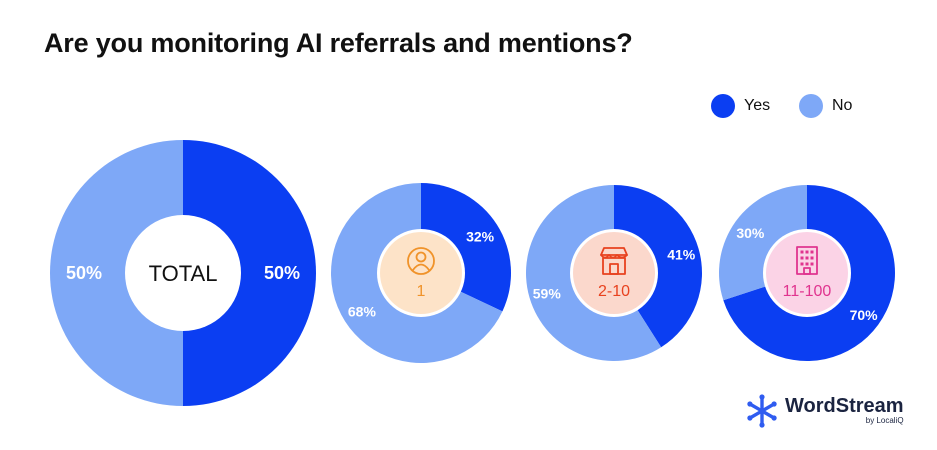 The width and height of the screenshot is (937, 450). I want to click on center-label: 1, so click(421, 291).